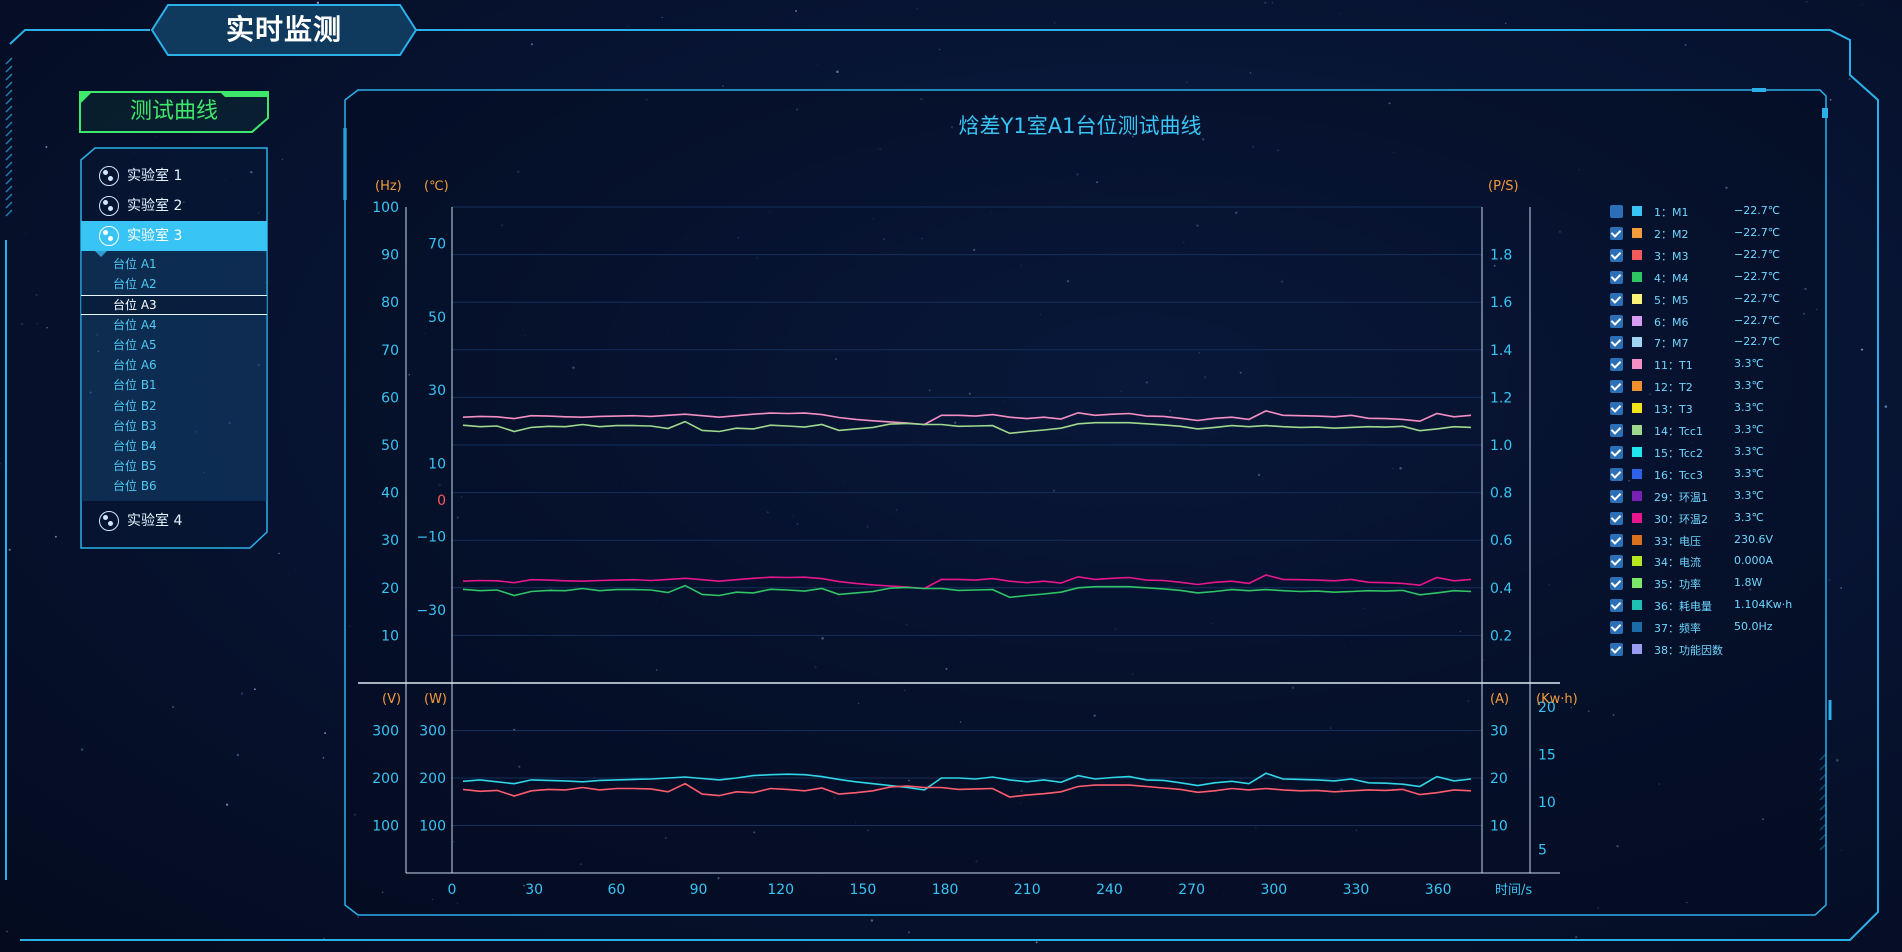 The width and height of the screenshot is (1902, 952). I want to click on legend-item: 38：功能因数, so click(1713, 650).